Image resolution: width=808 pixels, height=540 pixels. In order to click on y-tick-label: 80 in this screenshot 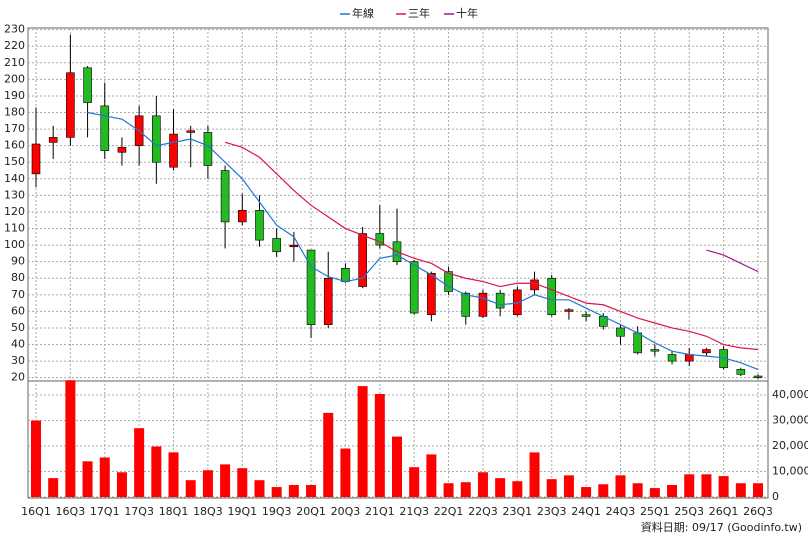, I will do `click(18, 277)`.